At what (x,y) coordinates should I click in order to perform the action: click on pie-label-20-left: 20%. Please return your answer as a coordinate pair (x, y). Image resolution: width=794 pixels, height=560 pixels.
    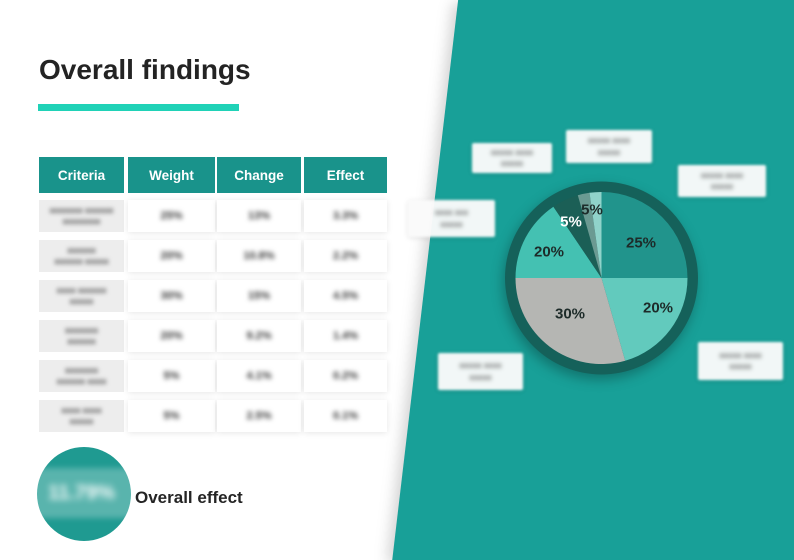
    Looking at the image, I should click on (549, 252).